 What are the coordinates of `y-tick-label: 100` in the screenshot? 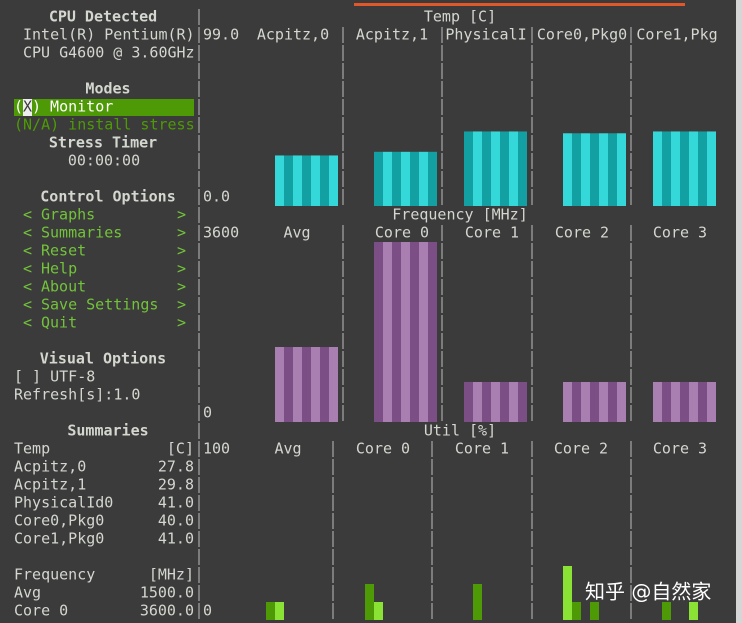 It's located at (216, 449).